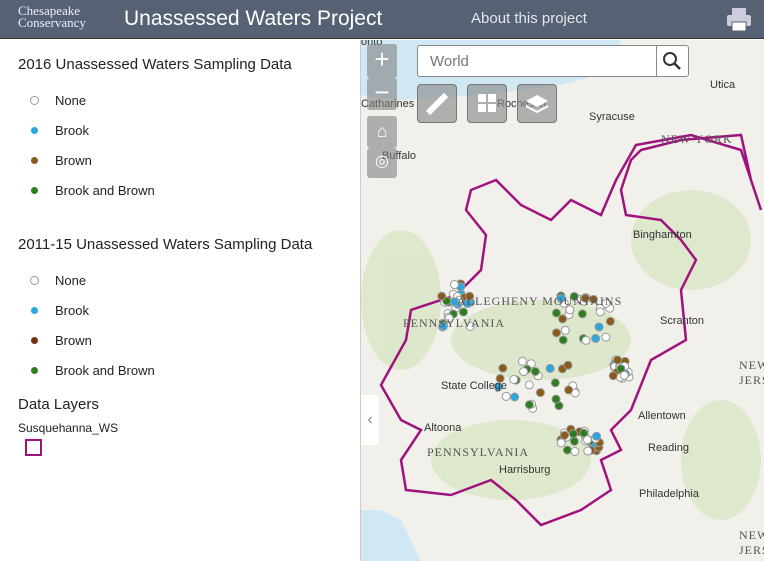 The width and height of the screenshot is (764, 561). Describe the element at coordinates (525, 470) in the screenshot. I see `map-label: Harrisburg` at that location.